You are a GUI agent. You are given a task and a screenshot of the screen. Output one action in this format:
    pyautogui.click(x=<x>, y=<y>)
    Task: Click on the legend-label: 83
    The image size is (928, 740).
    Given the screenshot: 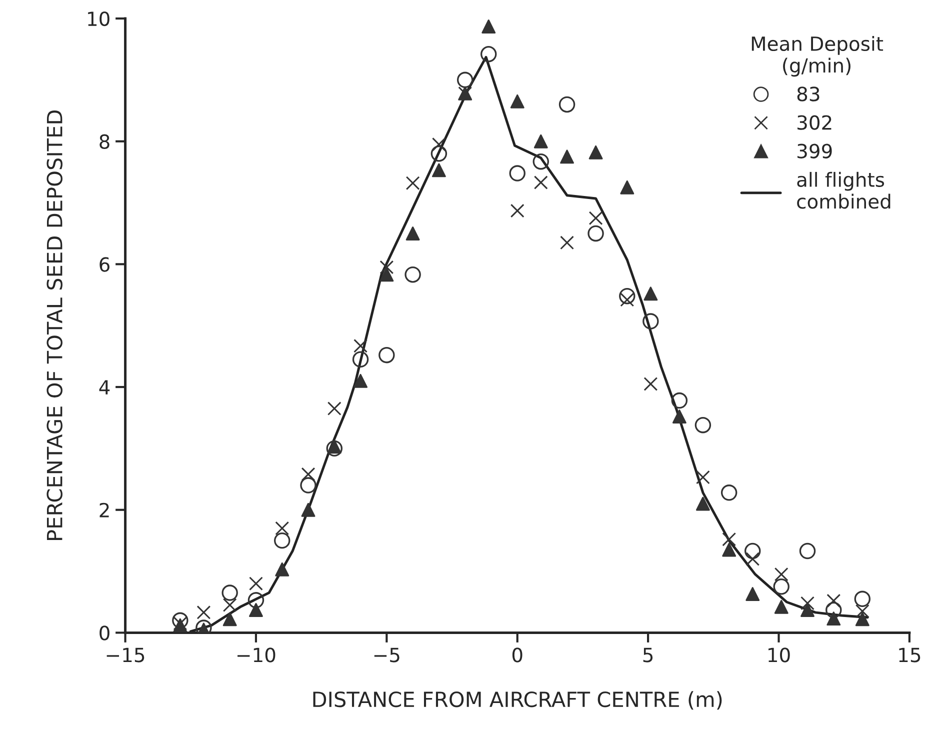 What is the action you would take?
    pyautogui.click(x=808, y=94)
    